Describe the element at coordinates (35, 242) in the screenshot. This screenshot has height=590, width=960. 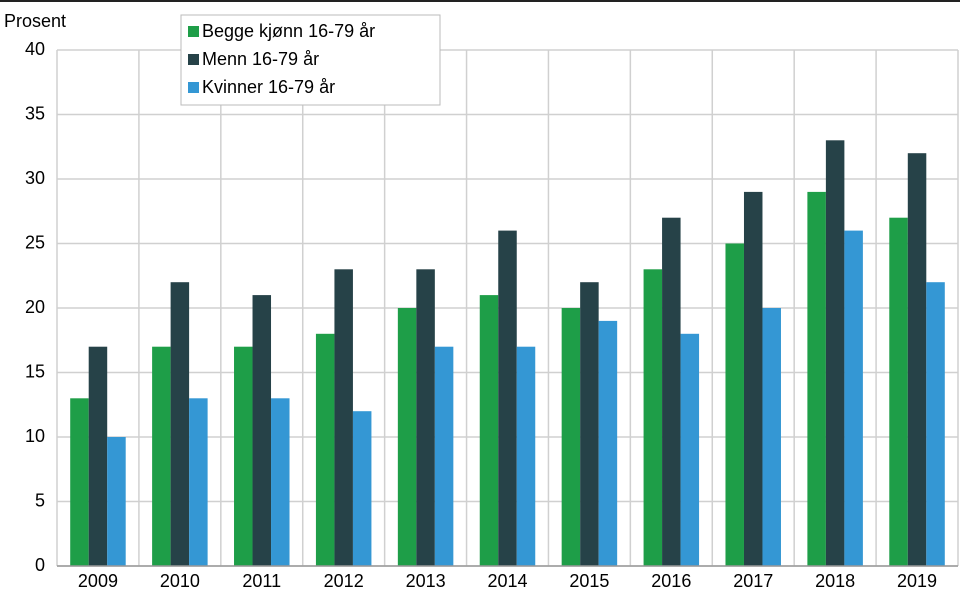
I see `y-tick-label: 25` at that location.